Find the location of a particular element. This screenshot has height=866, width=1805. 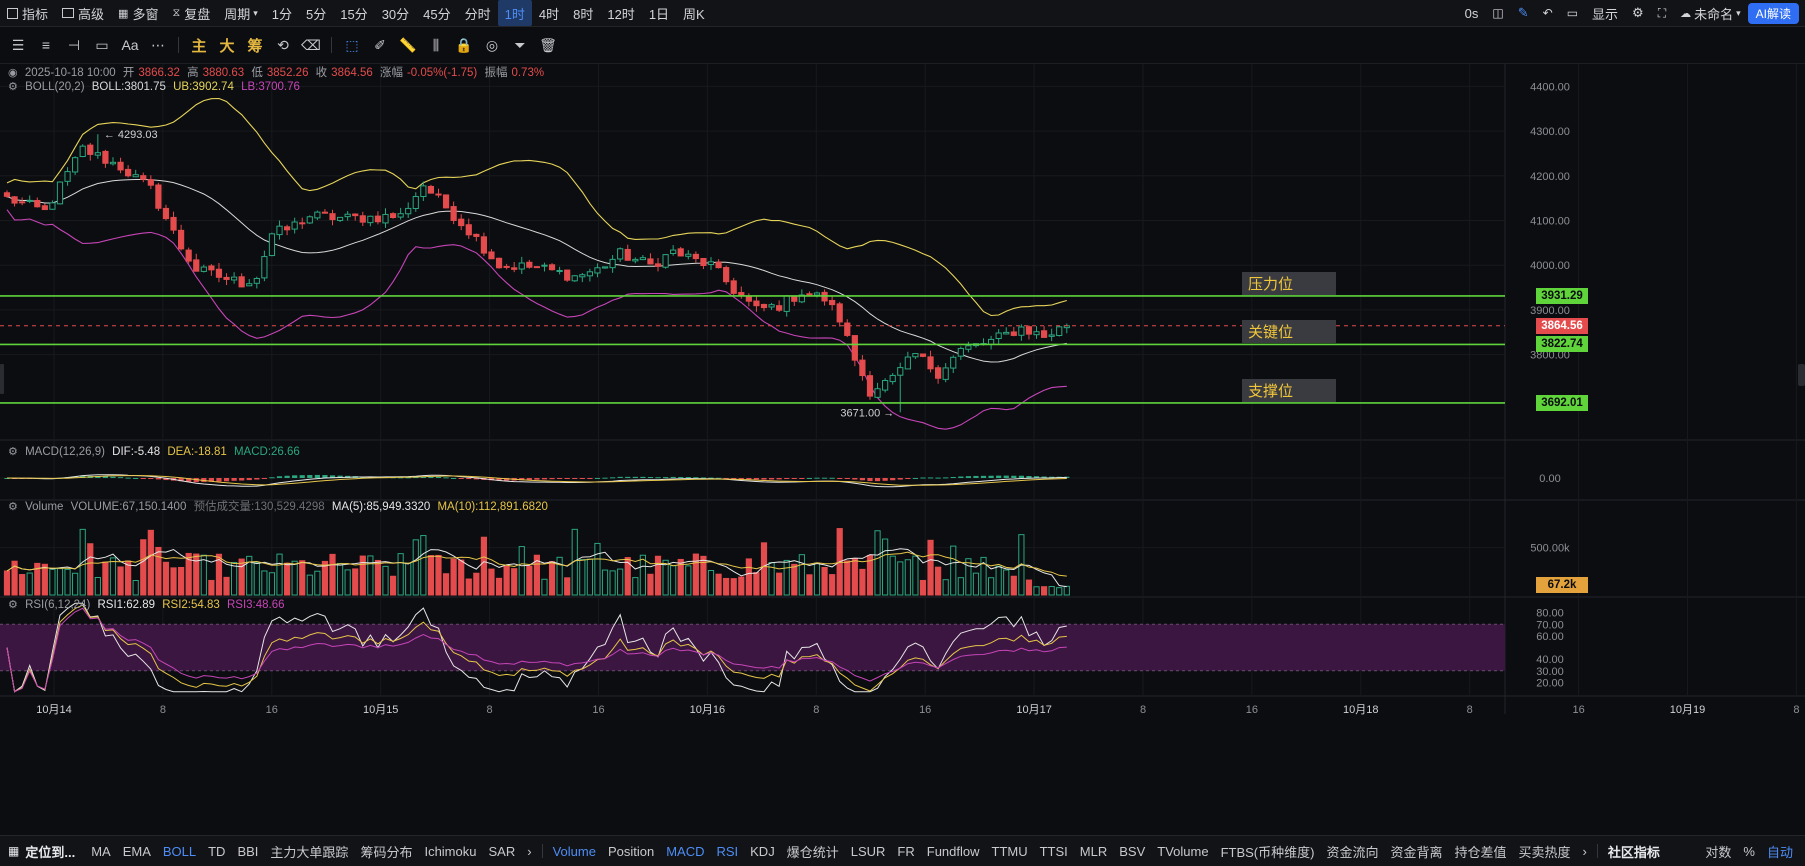

ruler-icon: 📏 is located at coordinates (408, 44).